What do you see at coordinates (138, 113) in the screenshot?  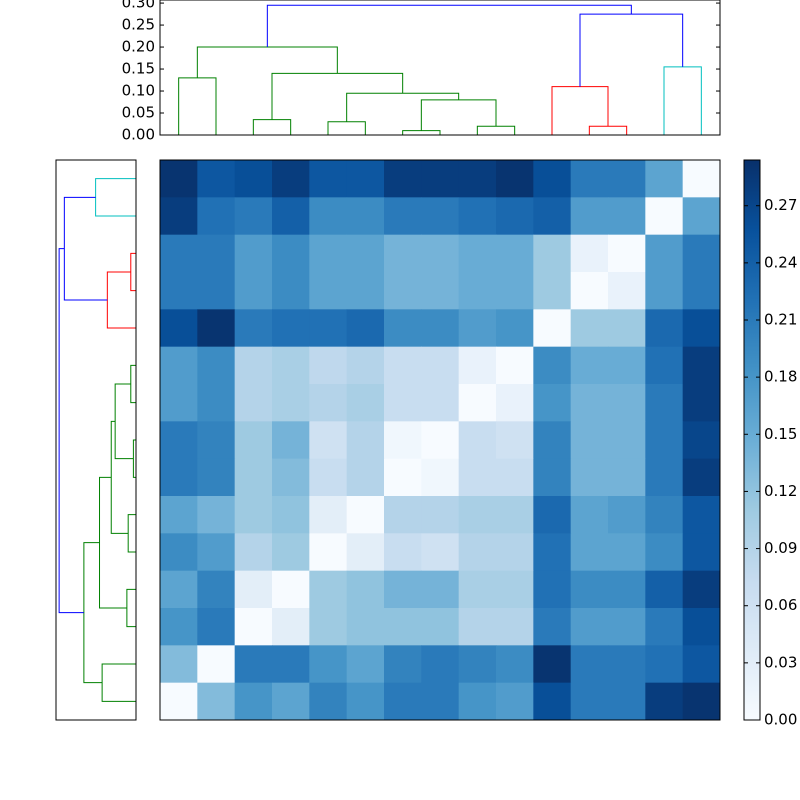 I see `y-tick-label: 0.05` at bounding box center [138, 113].